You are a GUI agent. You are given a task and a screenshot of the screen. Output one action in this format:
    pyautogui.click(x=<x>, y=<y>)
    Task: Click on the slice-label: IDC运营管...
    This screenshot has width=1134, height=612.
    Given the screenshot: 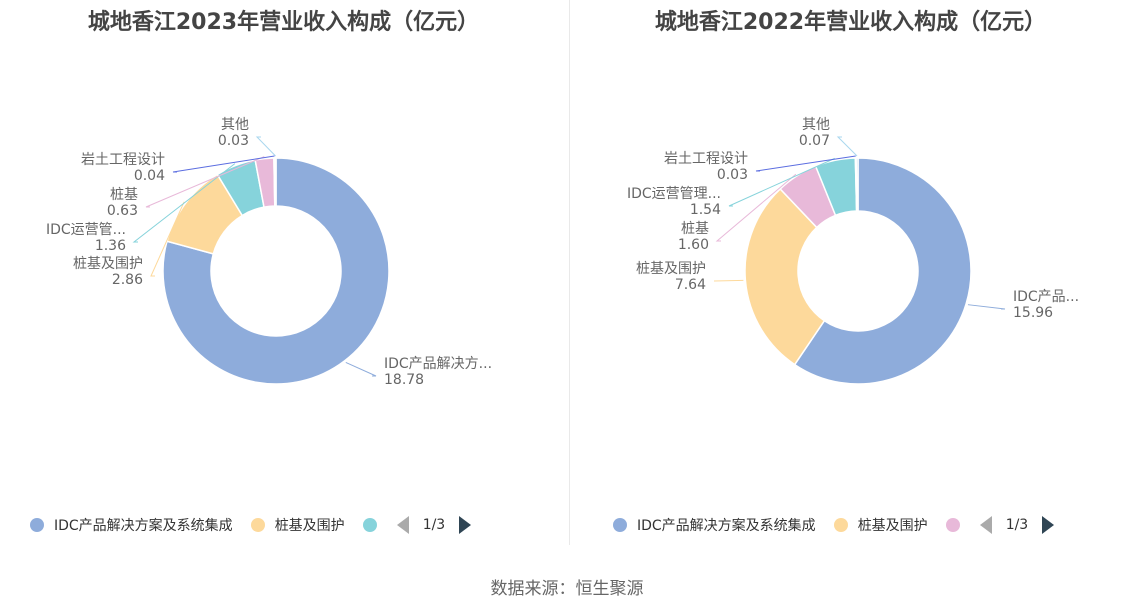 What is the action you would take?
    pyautogui.click(x=86, y=230)
    